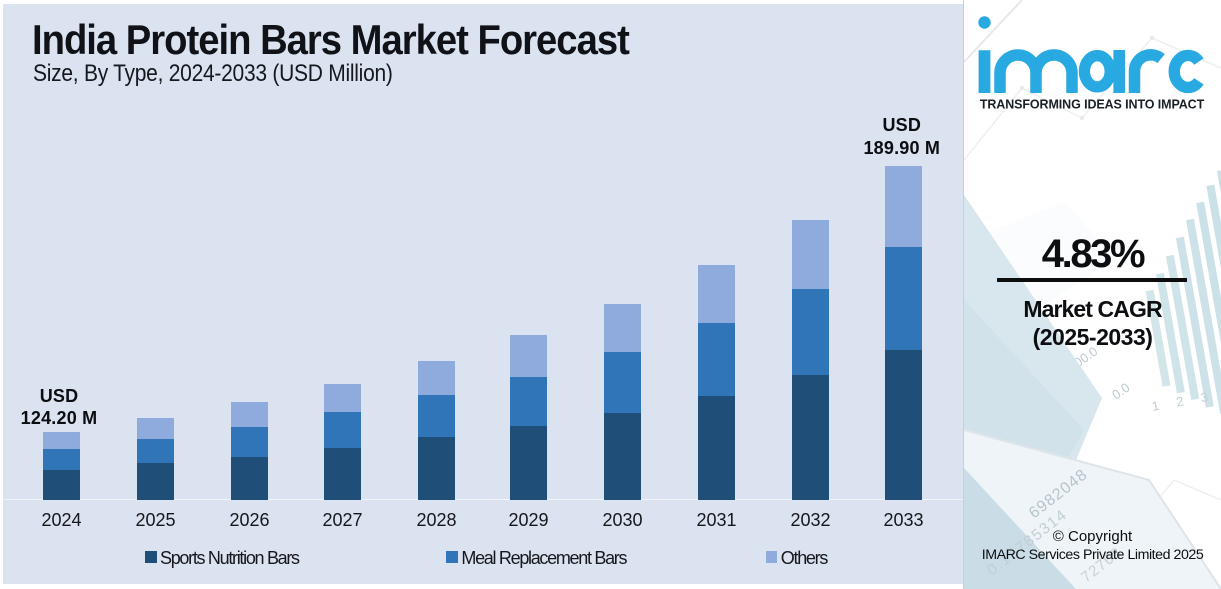 The height and width of the screenshot is (589, 1221). I want to click on svg-text: 0.0, so click(1120, 391).